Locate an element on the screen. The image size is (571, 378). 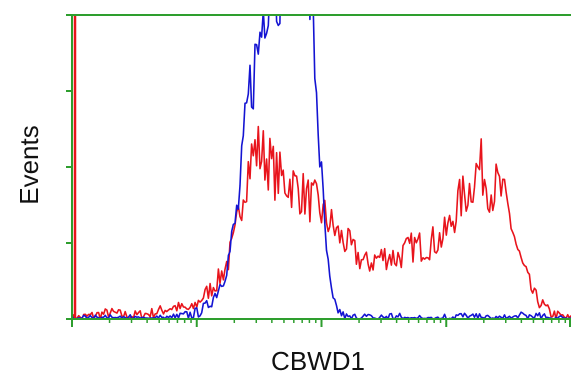
x-axis-ticks is located at coordinates (321, 323).